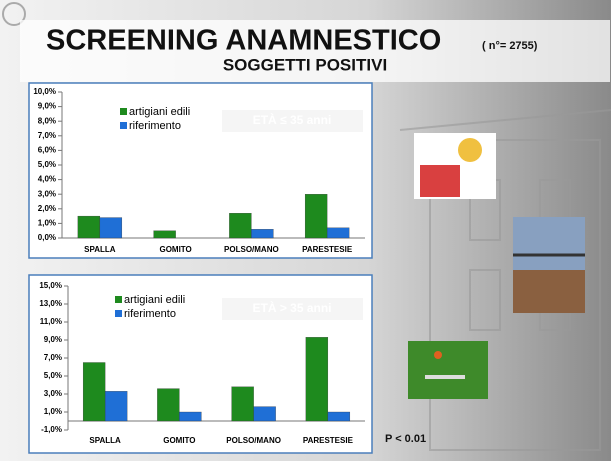 This screenshot has width=611, height=461. I want to click on photo-scaffold, so click(549, 265).